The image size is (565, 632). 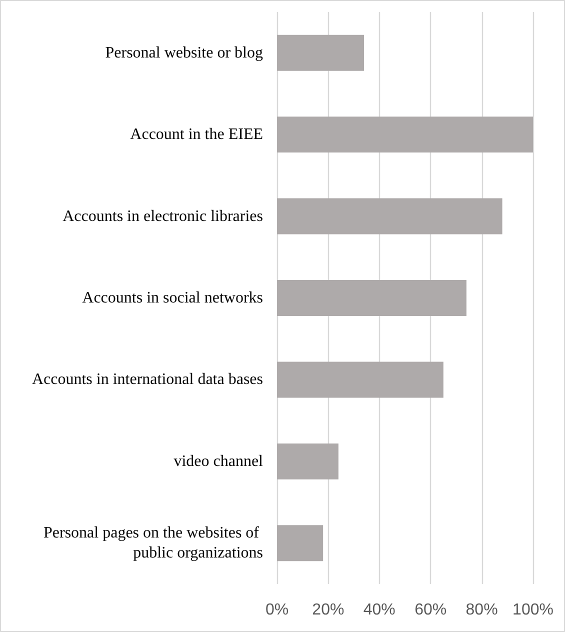 I want to click on x-tick-label: 20%, so click(x=328, y=610).